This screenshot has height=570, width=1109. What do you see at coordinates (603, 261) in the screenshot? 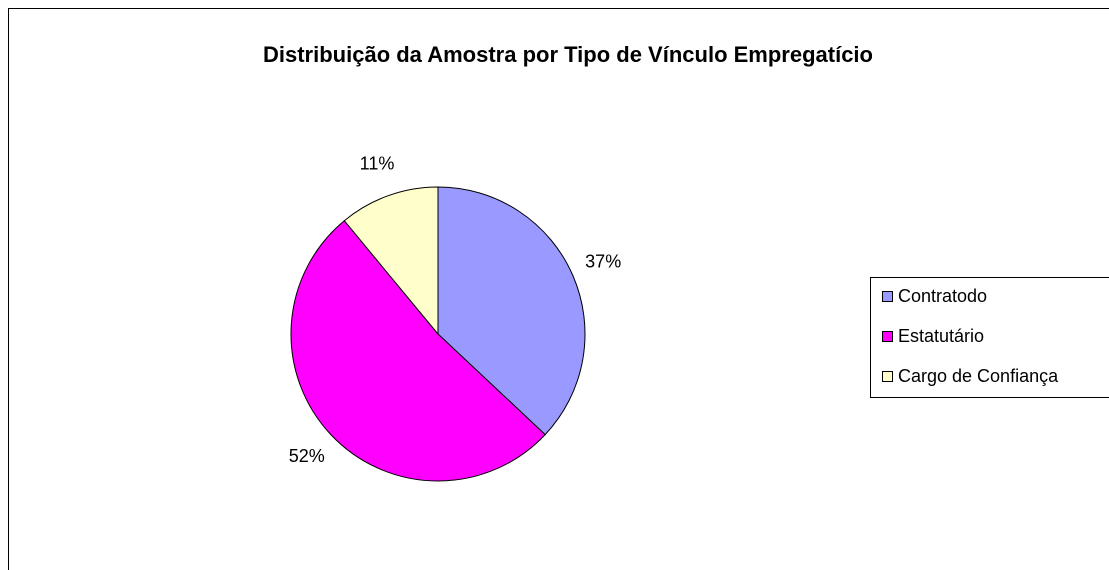
I see `data-label: 37%` at bounding box center [603, 261].